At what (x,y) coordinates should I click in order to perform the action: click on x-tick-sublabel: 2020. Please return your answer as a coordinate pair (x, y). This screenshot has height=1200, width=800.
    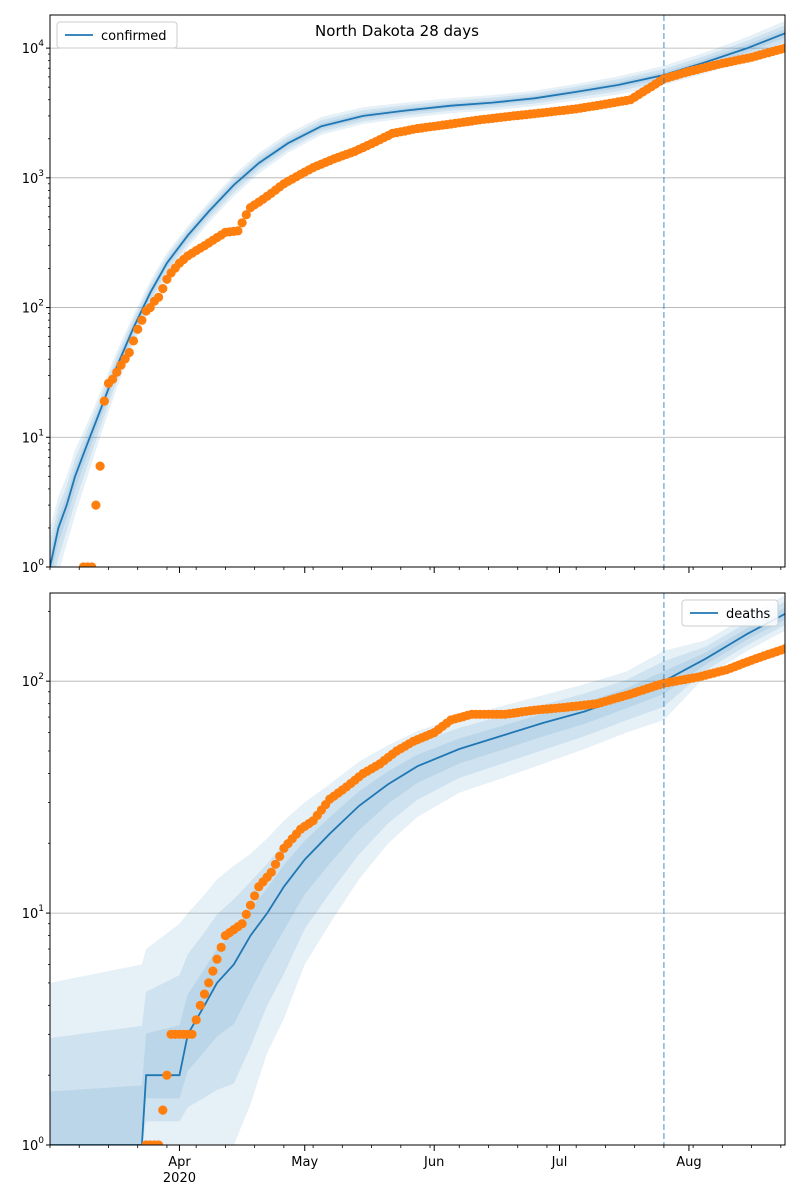
    Looking at the image, I should click on (179, 1178).